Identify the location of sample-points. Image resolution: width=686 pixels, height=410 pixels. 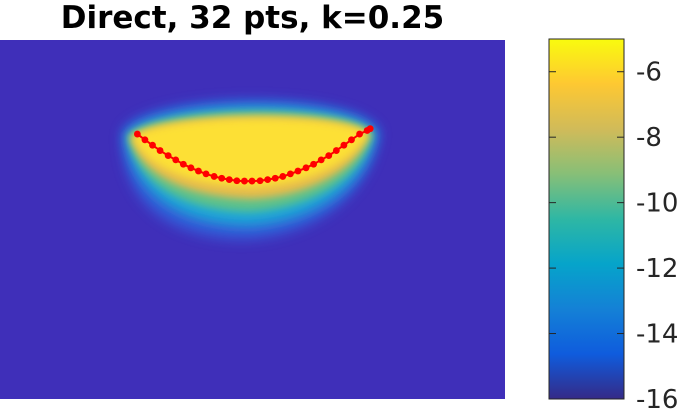
(253, 155).